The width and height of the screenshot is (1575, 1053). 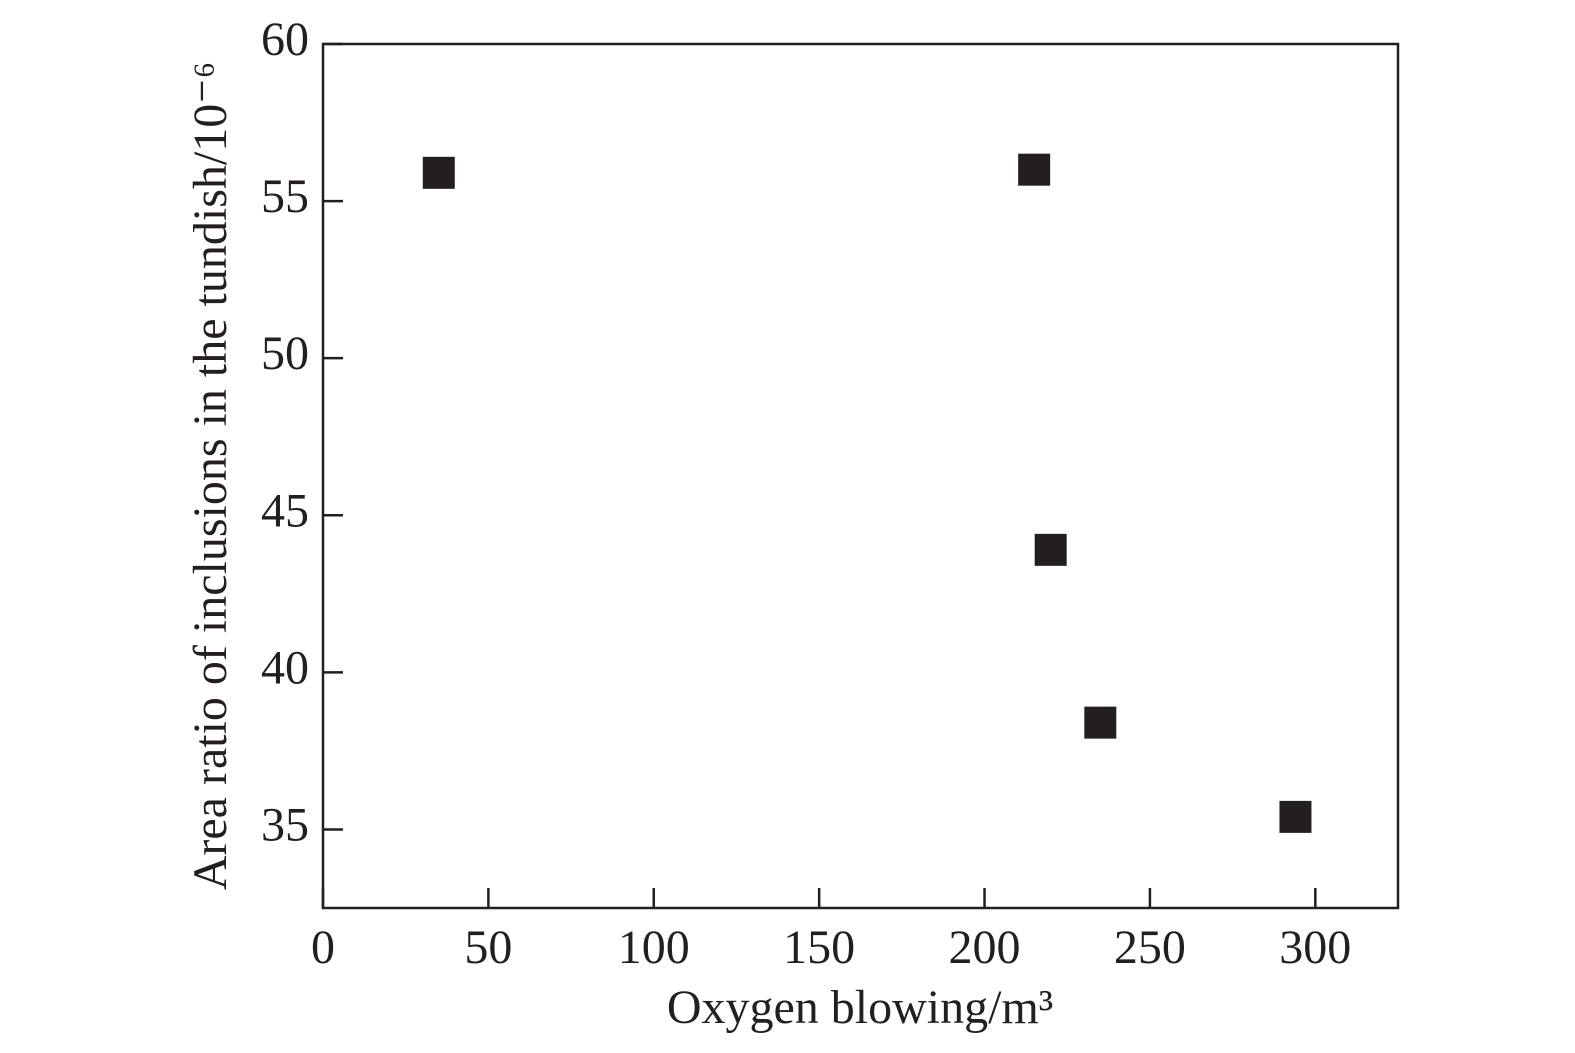 I want to click on x-tick-label: 300, so click(x=1315, y=947).